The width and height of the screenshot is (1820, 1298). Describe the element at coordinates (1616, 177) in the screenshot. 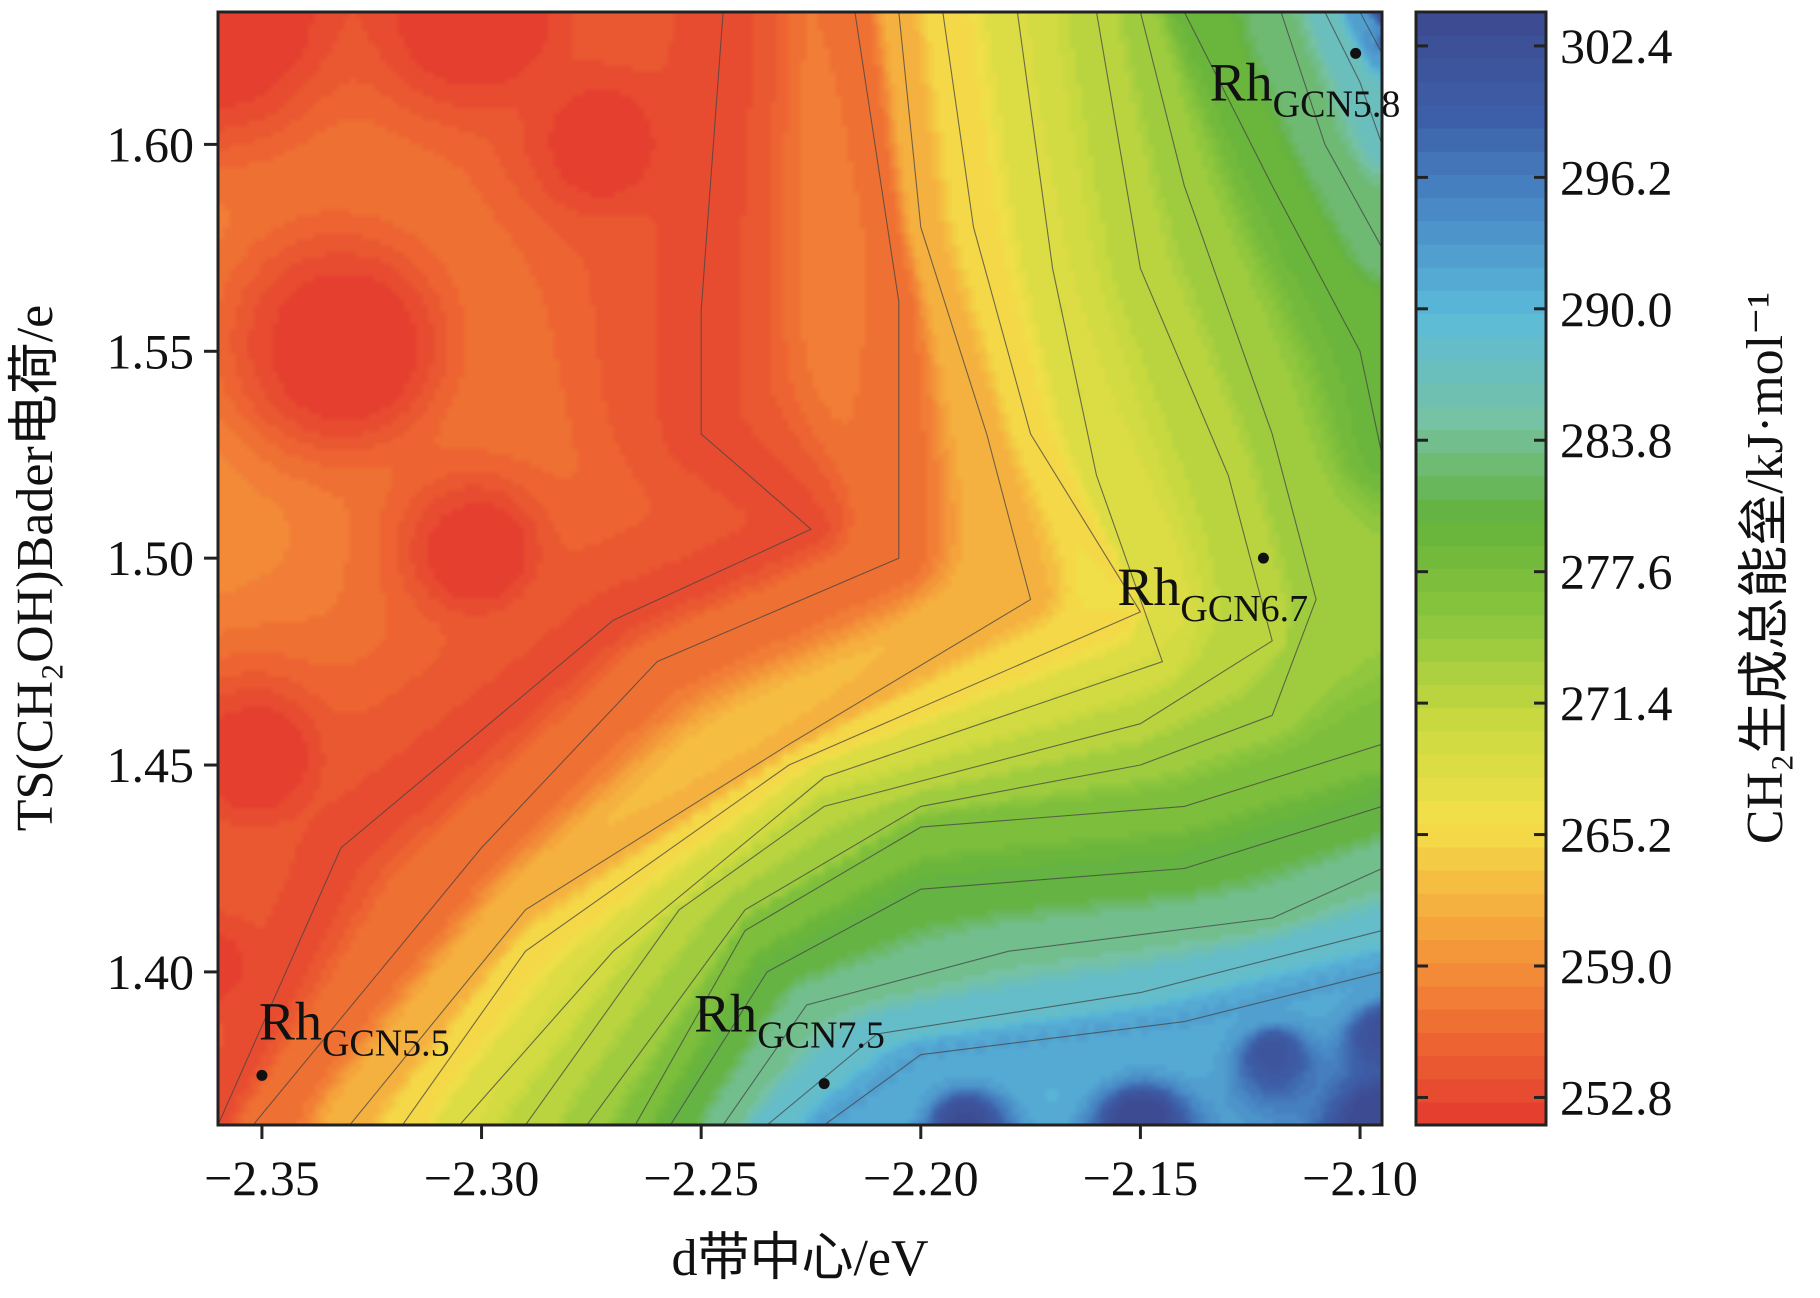

I see `colorbar-tick-label: 296.2` at that location.